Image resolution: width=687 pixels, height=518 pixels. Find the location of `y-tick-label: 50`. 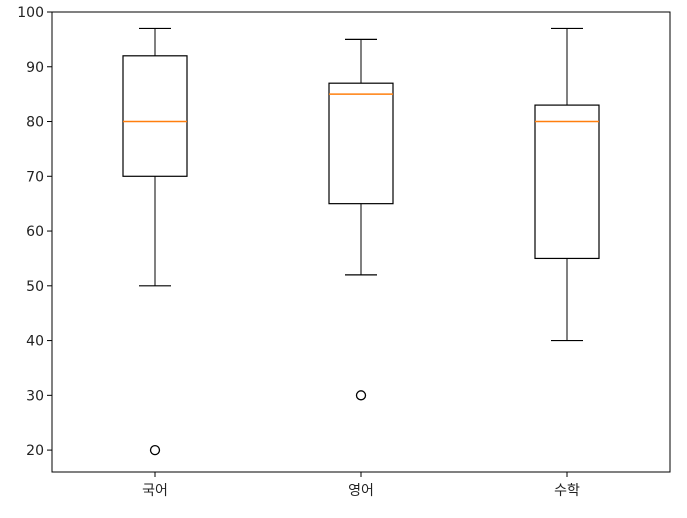

y-tick-label: 50 is located at coordinates (35, 287).